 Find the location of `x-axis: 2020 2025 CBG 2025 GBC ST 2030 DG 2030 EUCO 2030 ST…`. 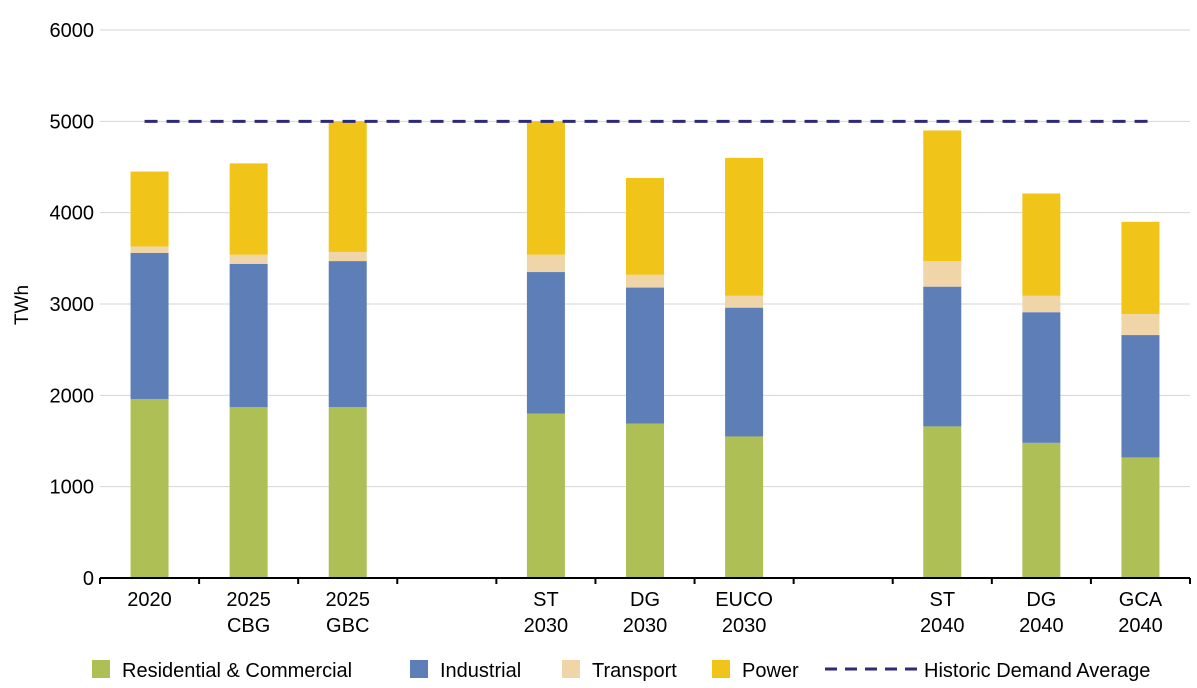

x-axis: 2020 2025 CBG 2025 GBC ST 2030 DG 2030 EUCO 2030 ST… is located at coordinates (645, 607).